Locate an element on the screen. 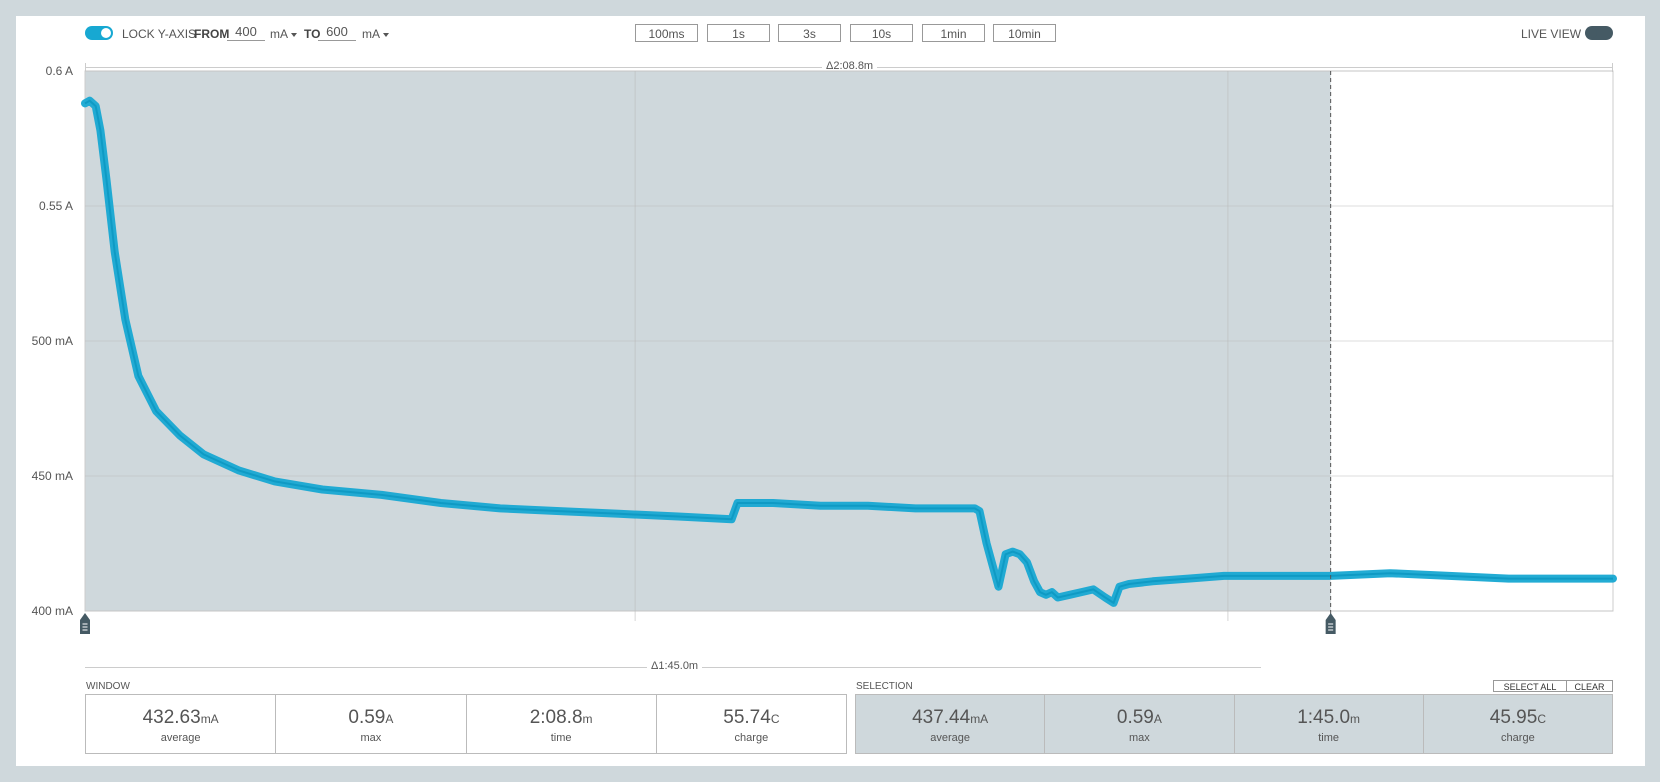 The height and width of the screenshot is (782, 1660). selection-charge: 45.95C charge is located at coordinates (1518, 724).